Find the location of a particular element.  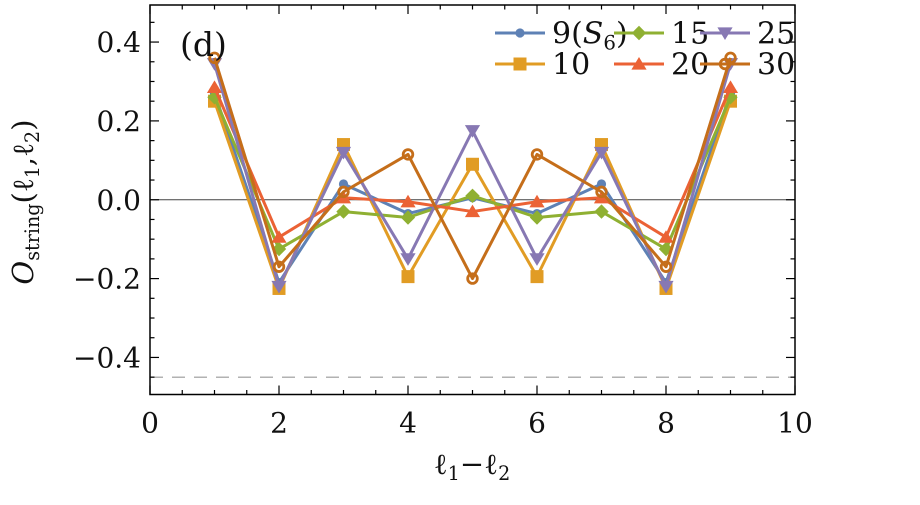

legend-item-10: 10 is located at coordinates (542, 65).